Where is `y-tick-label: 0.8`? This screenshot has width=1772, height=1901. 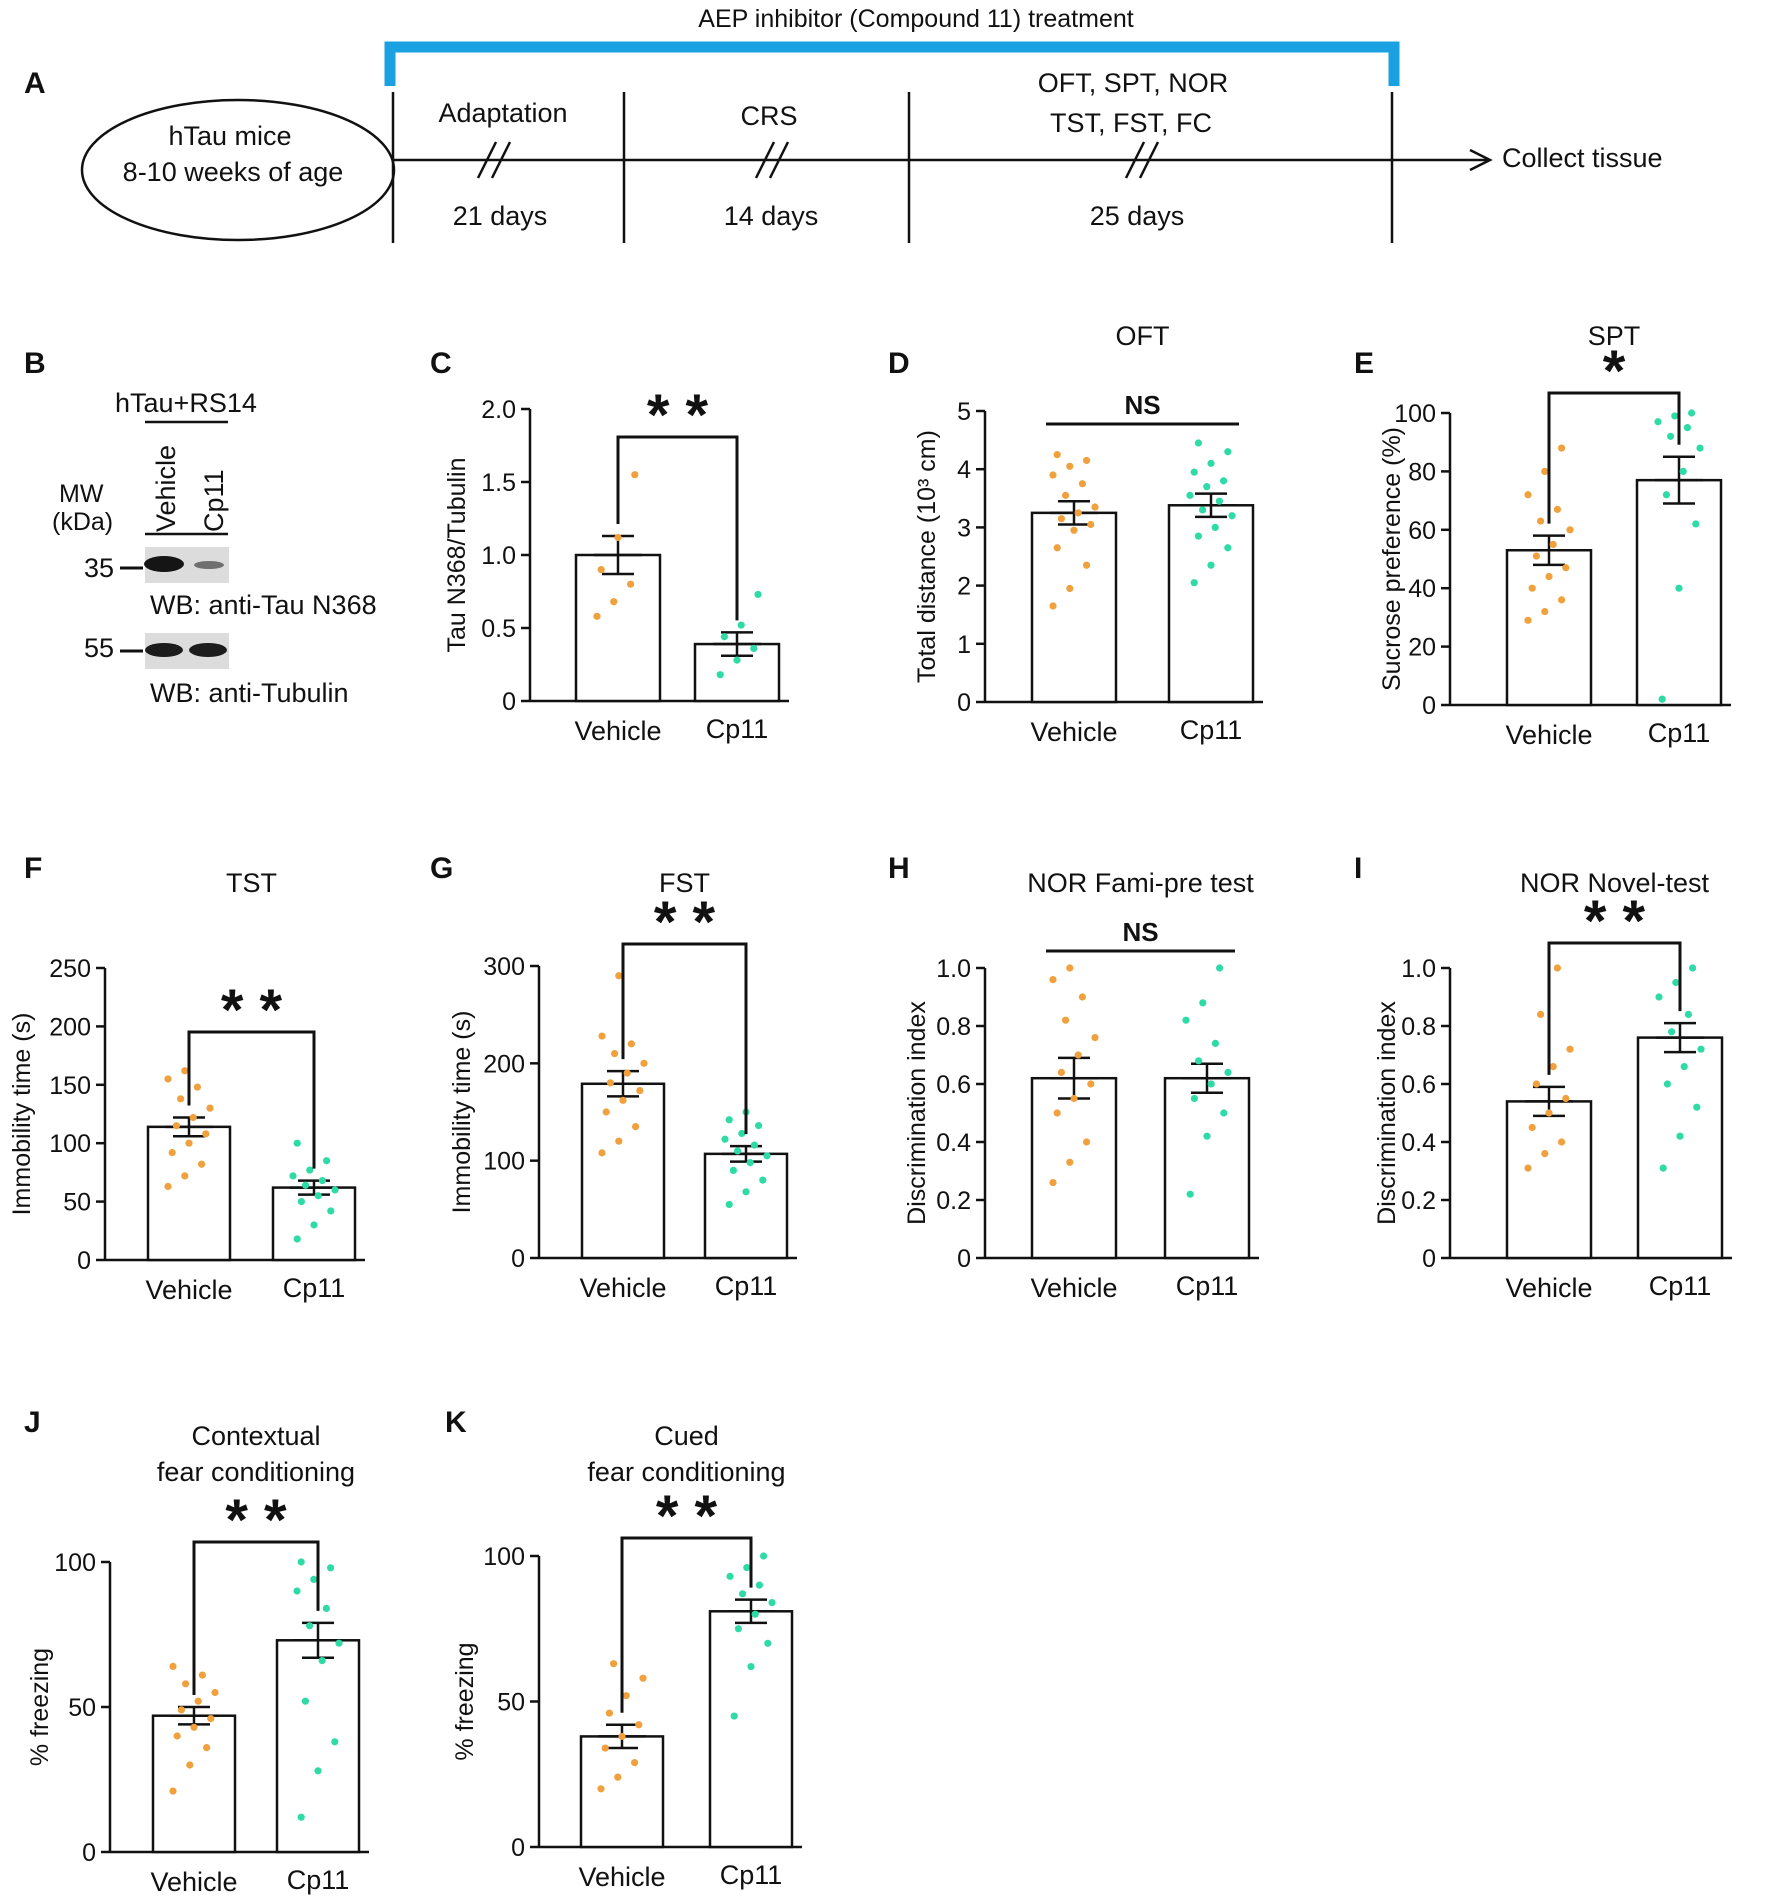 y-tick-label: 0.8 is located at coordinates (953, 1027).